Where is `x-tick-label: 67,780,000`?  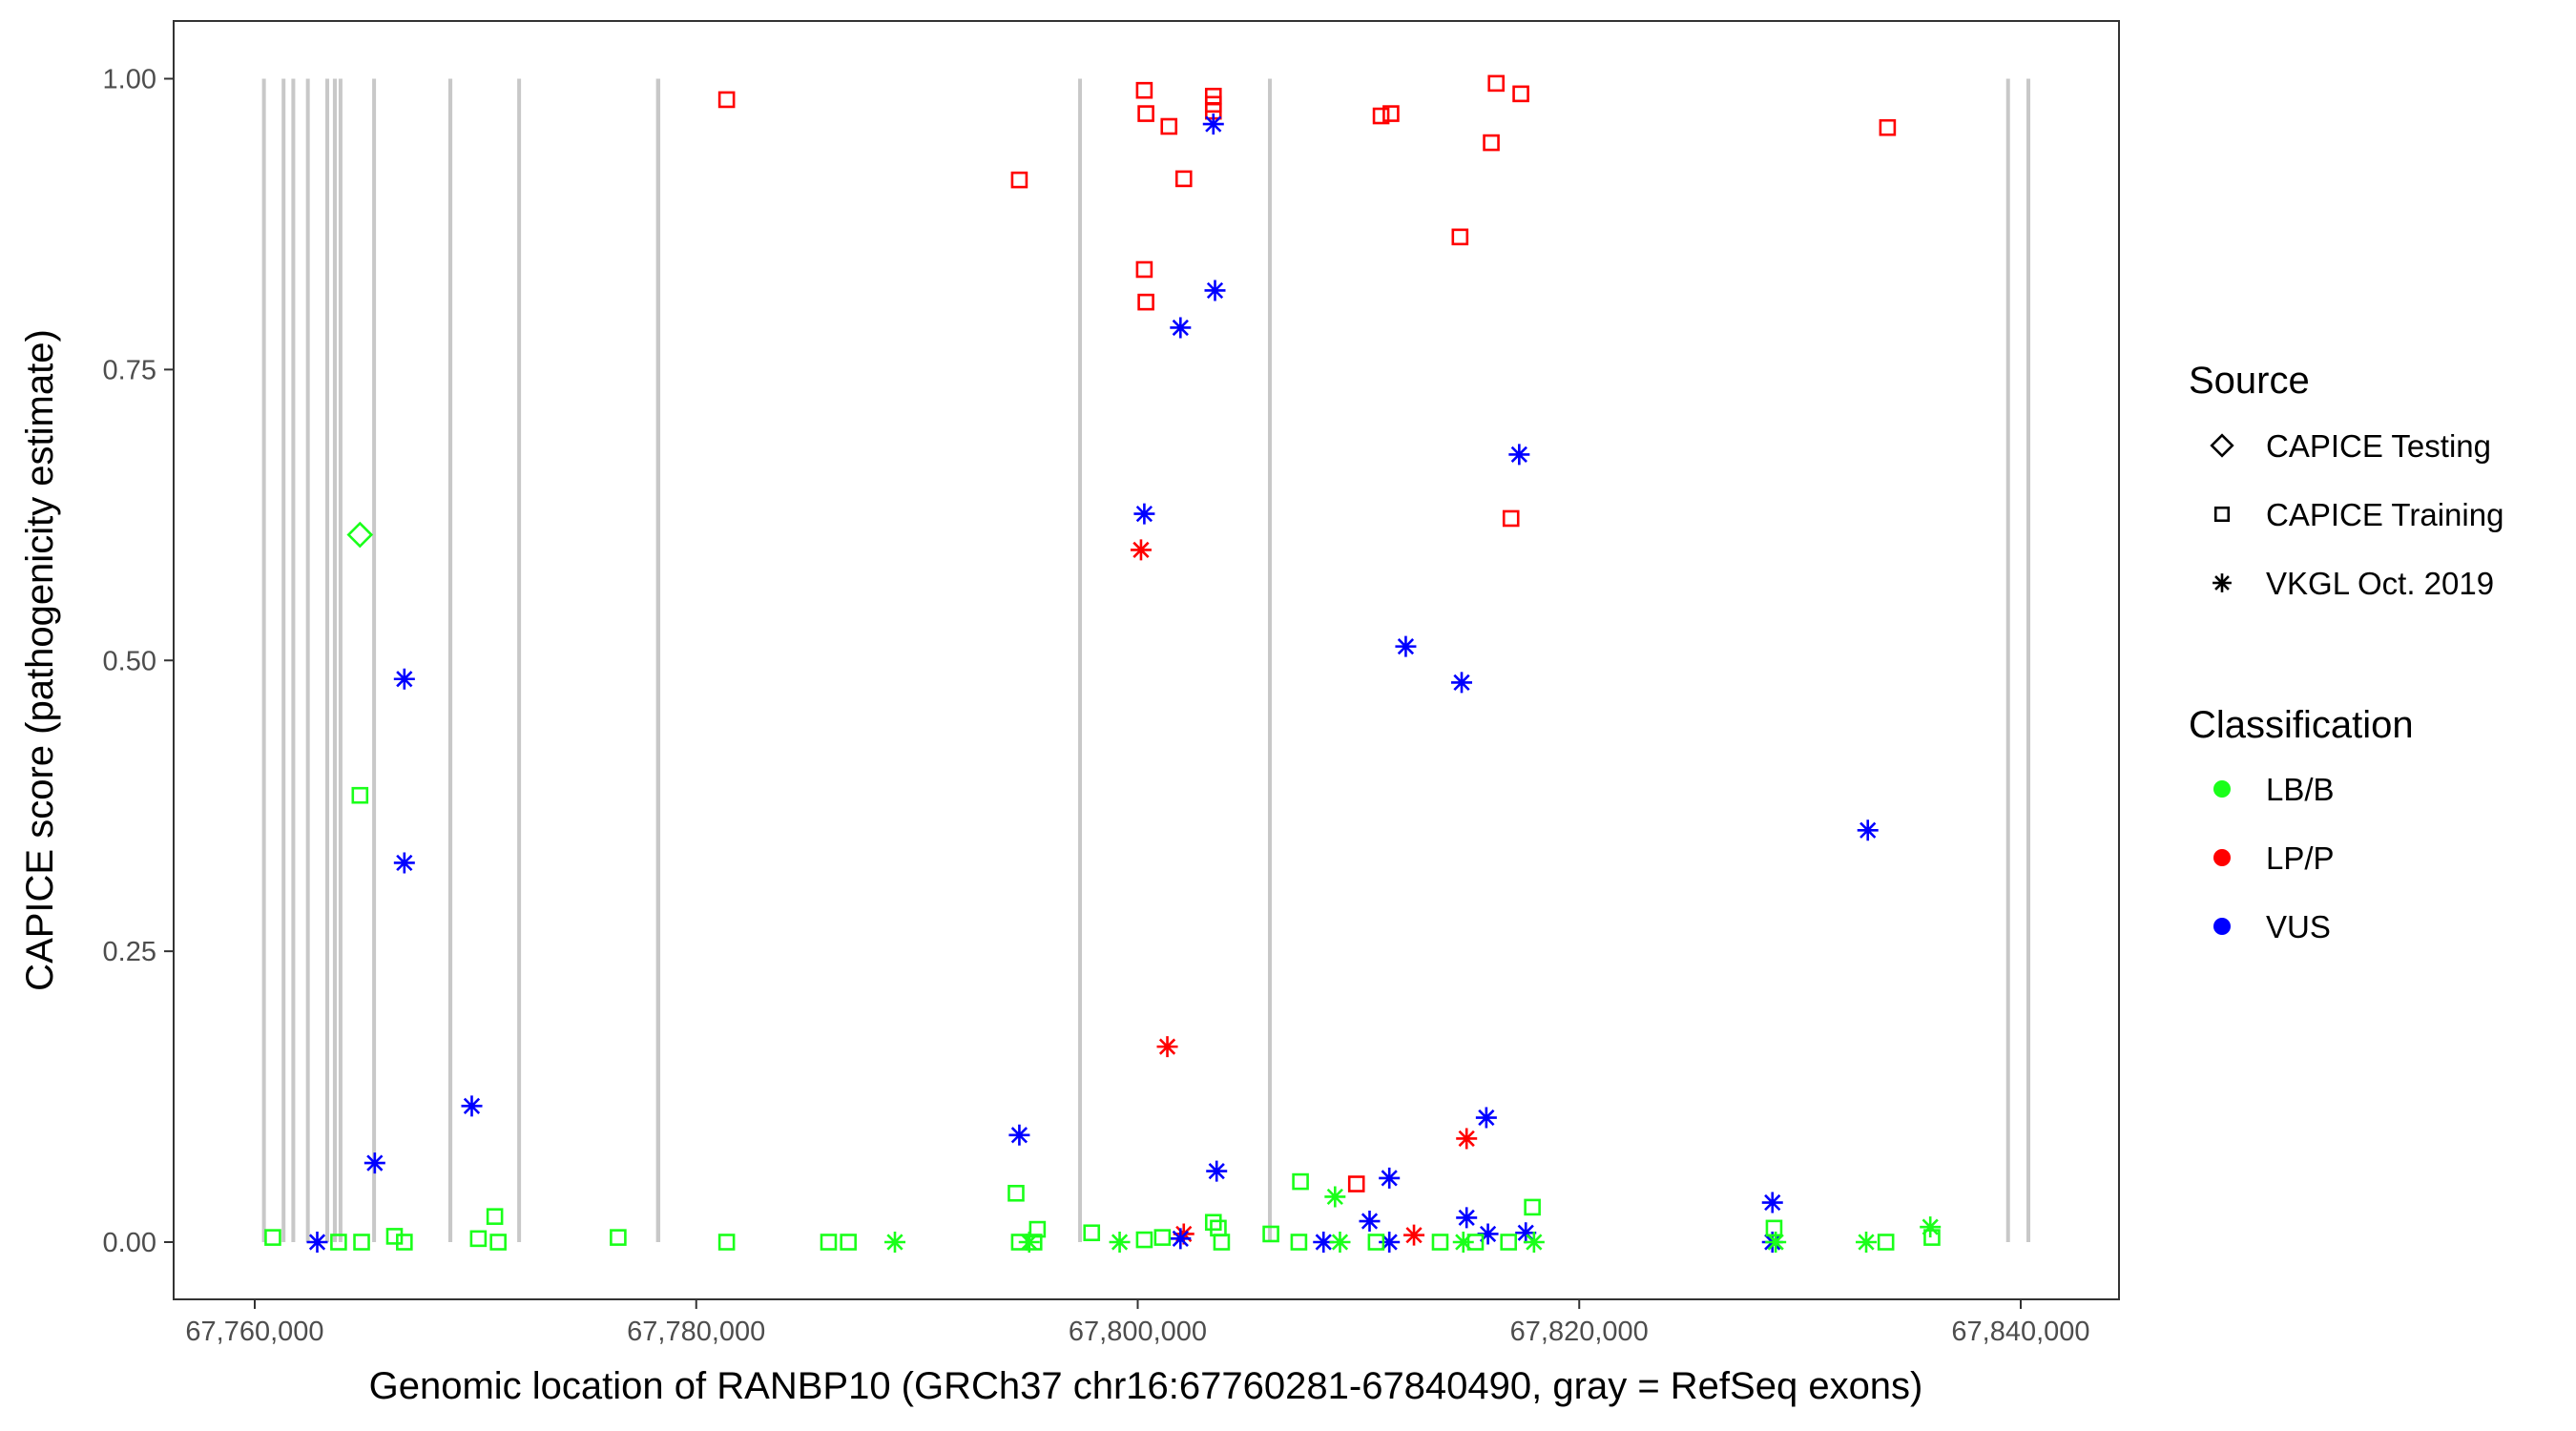
x-tick-label: 67,780,000 is located at coordinates (696, 1332).